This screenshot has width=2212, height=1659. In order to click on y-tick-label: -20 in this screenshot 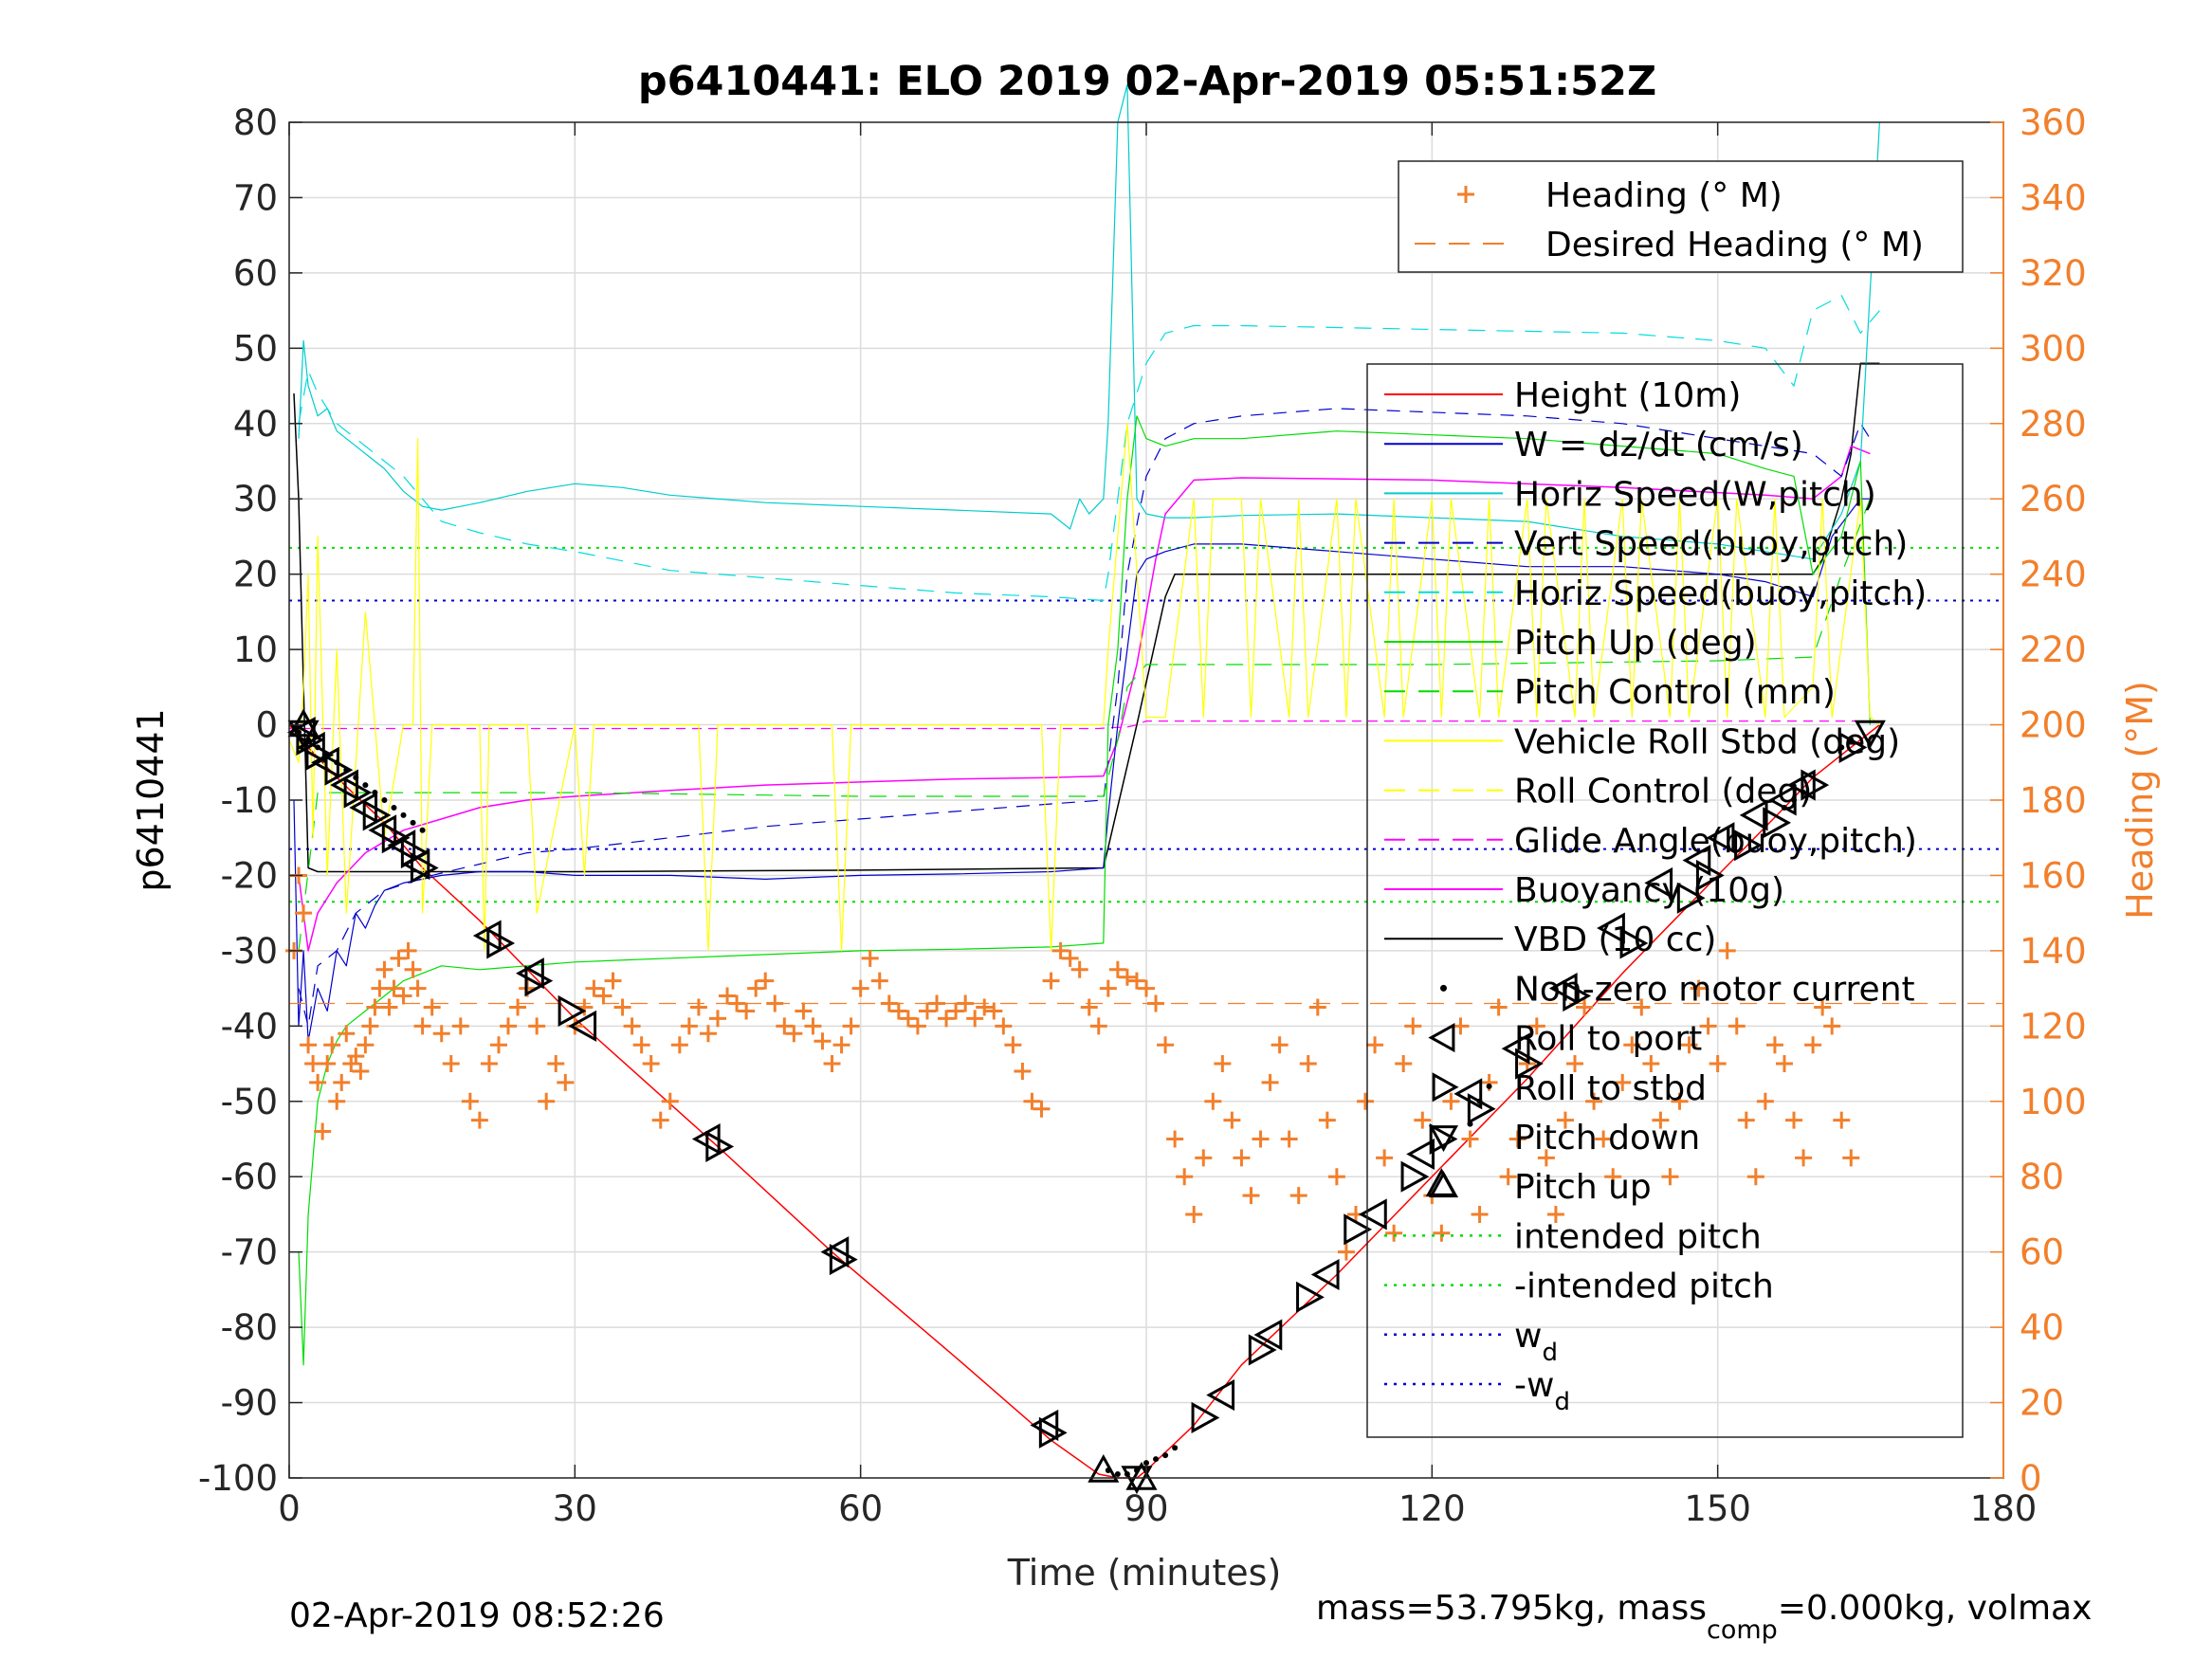, I will do `click(249, 875)`.